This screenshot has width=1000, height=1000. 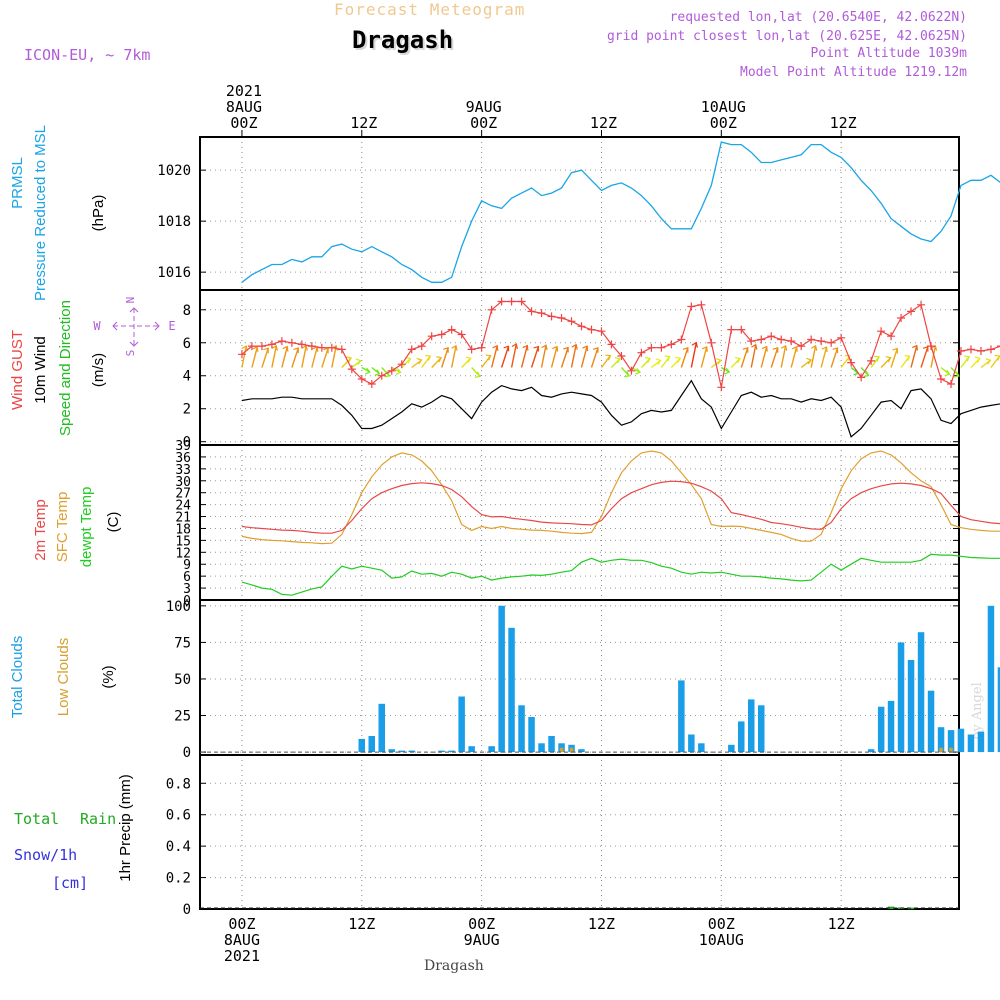 What do you see at coordinates (183, 482) in the screenshot?
I see `y-tick-label: 30` at bounding box center [183, 482].